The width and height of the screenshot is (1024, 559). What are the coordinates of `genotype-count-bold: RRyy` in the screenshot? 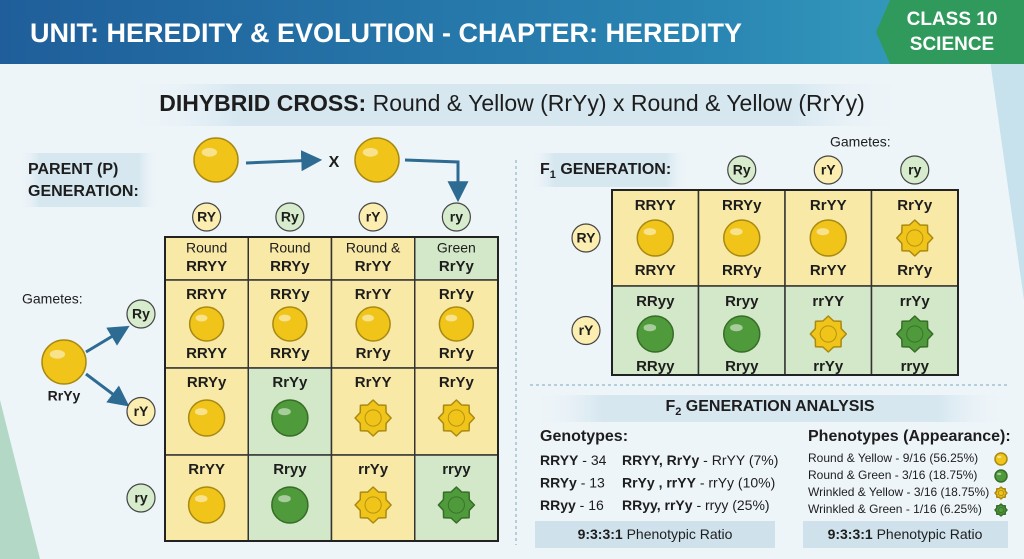 It's located at (558, 505).